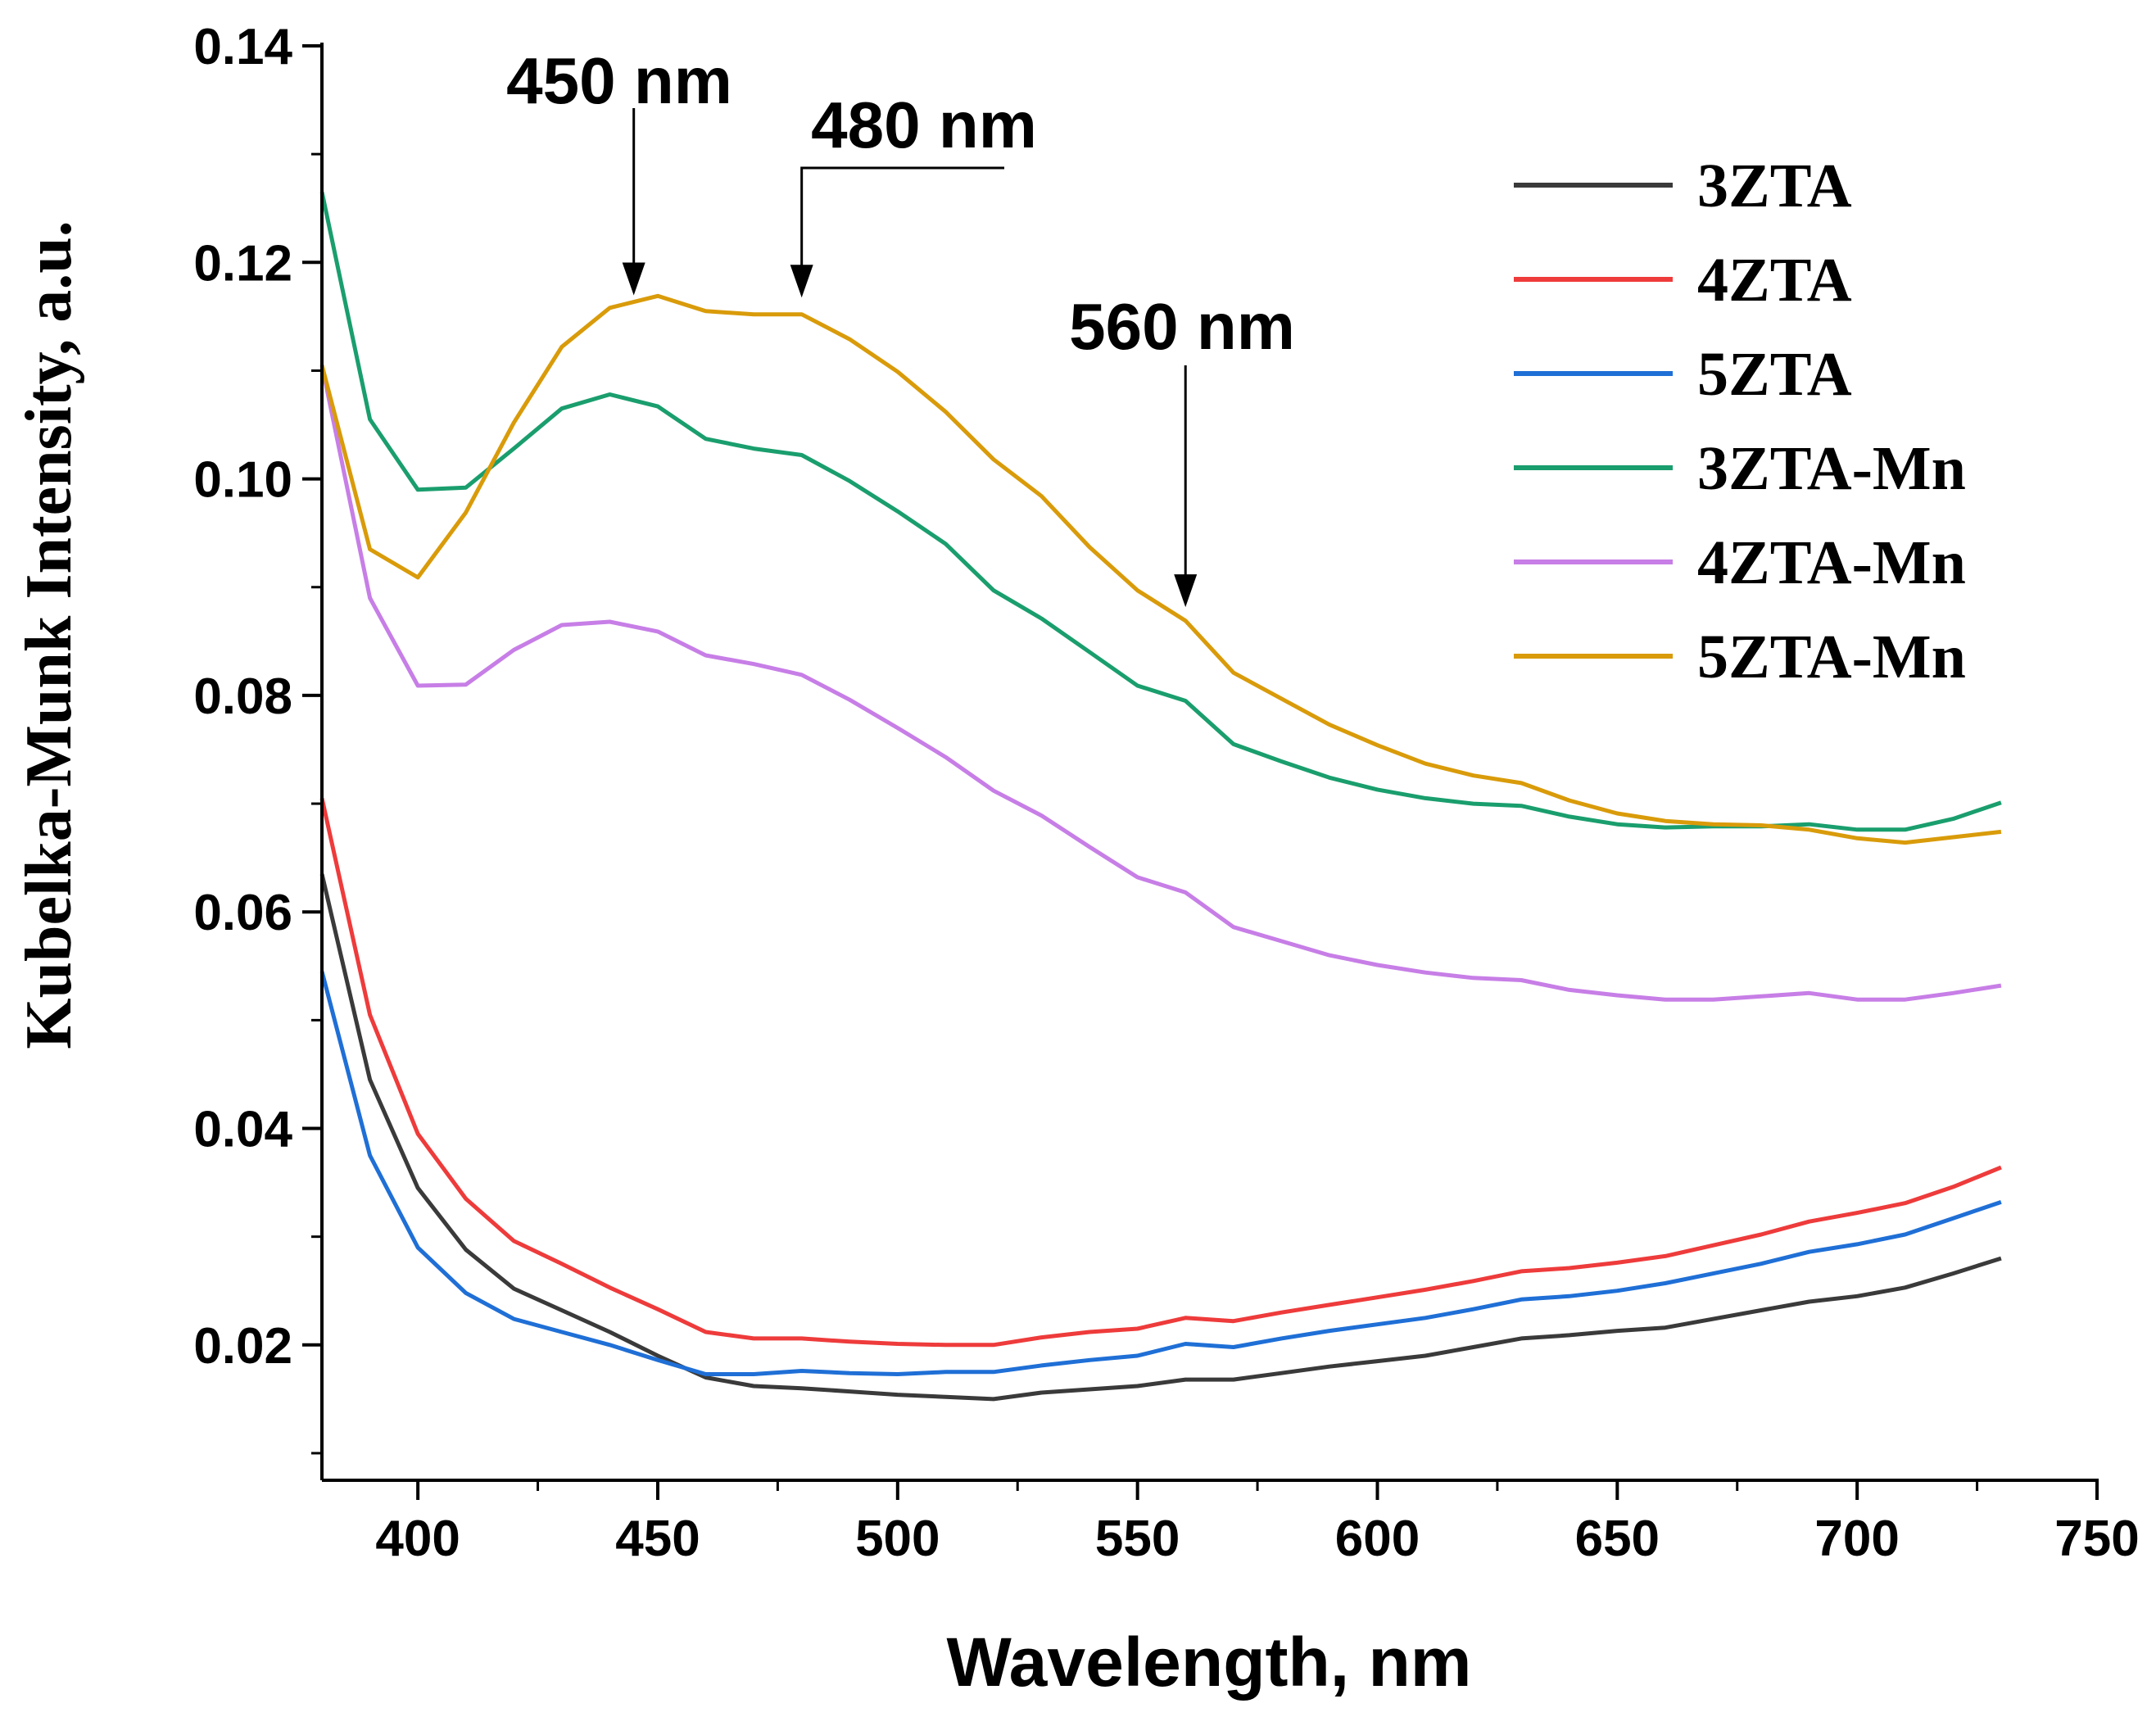 The width and height of the screenshot is (2156, 1717). I want to click on legend-label-3ZTA: 3ZTA, so click(1774, 186).